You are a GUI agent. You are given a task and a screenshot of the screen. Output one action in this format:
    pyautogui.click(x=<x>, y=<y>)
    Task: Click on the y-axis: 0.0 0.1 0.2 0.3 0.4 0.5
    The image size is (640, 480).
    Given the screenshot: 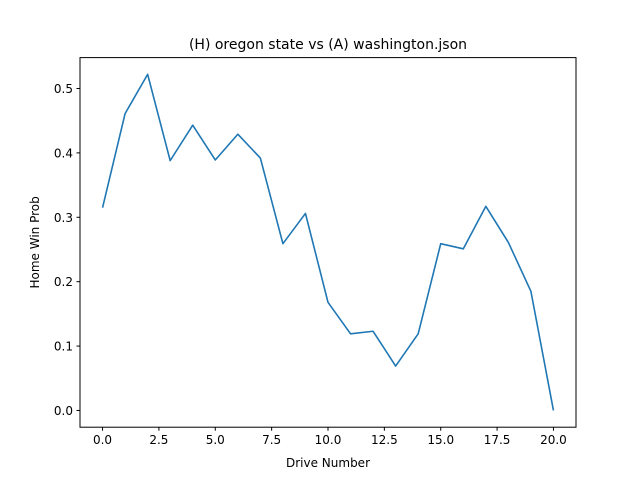 What is the action you would take?
    pyautogui.click(x=67, y=250)
    